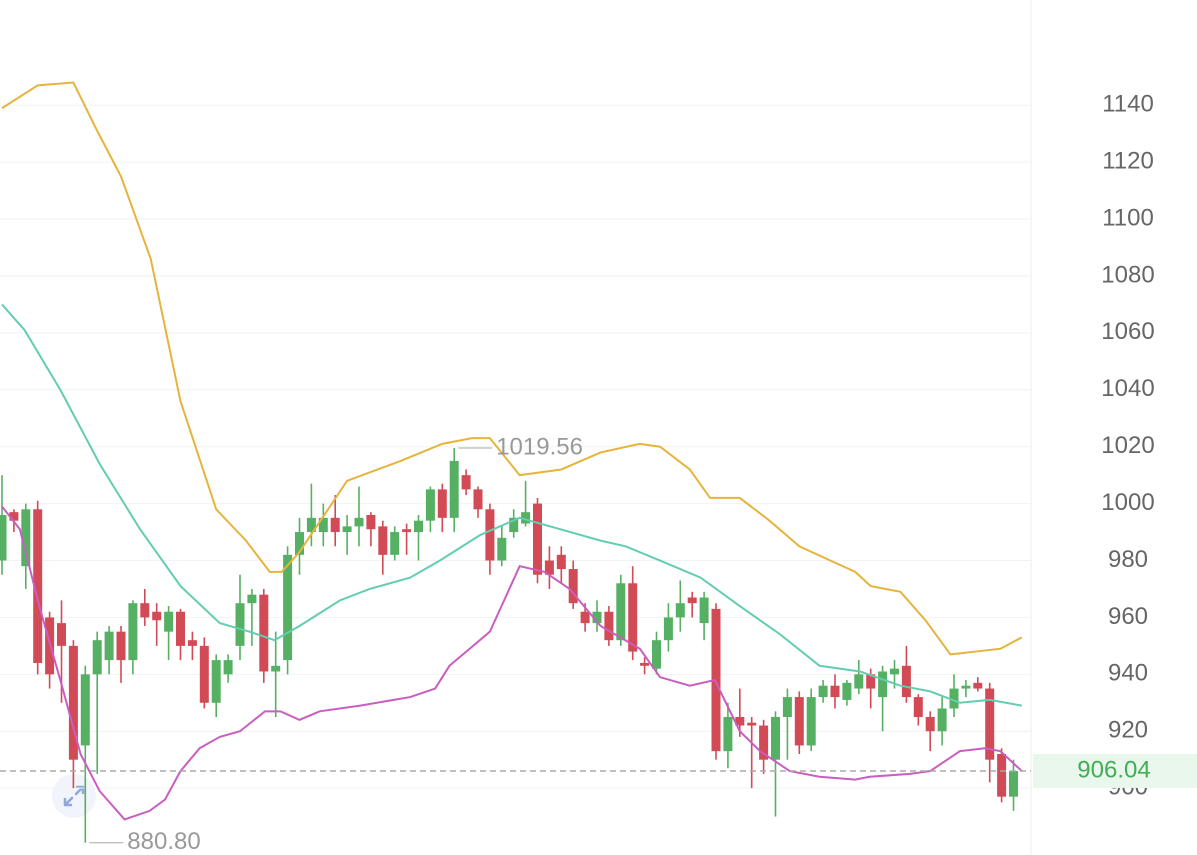 The height and width of the screenshot is (855, 1197). Describe the element at coordinates (1127, 331) in the screenshot. I see `y-tick-label: 1060` at that location.